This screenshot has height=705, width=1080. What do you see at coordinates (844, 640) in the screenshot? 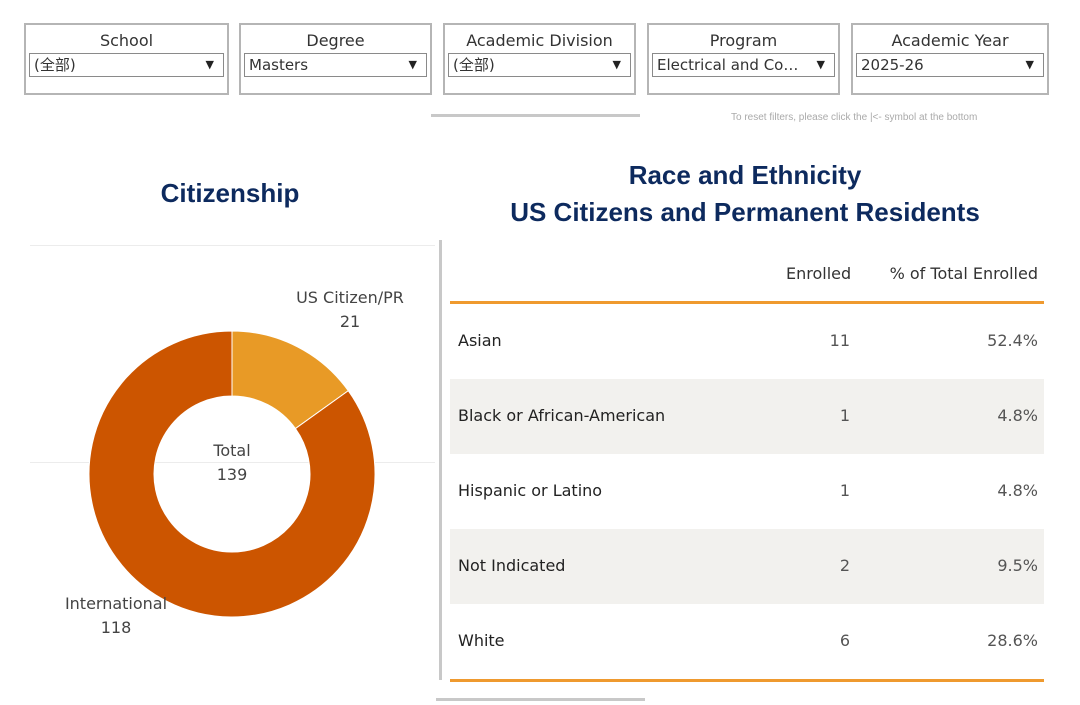
I see `enrolled-cell: 6` at bounding box center [844, 640].